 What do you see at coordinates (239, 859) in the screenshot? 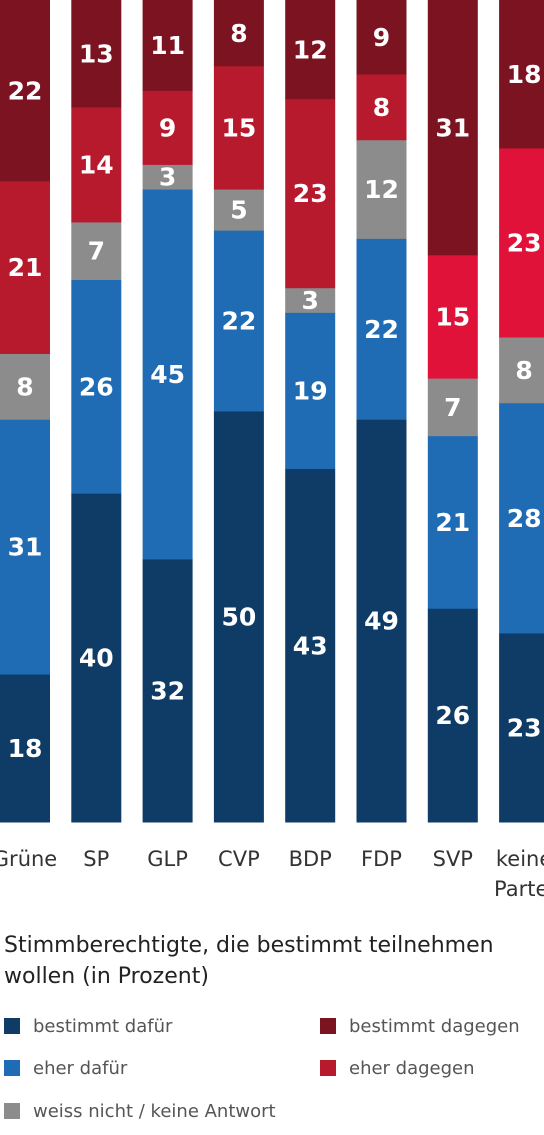
I see `category-label: CVP` at bounding box center [239, 859].